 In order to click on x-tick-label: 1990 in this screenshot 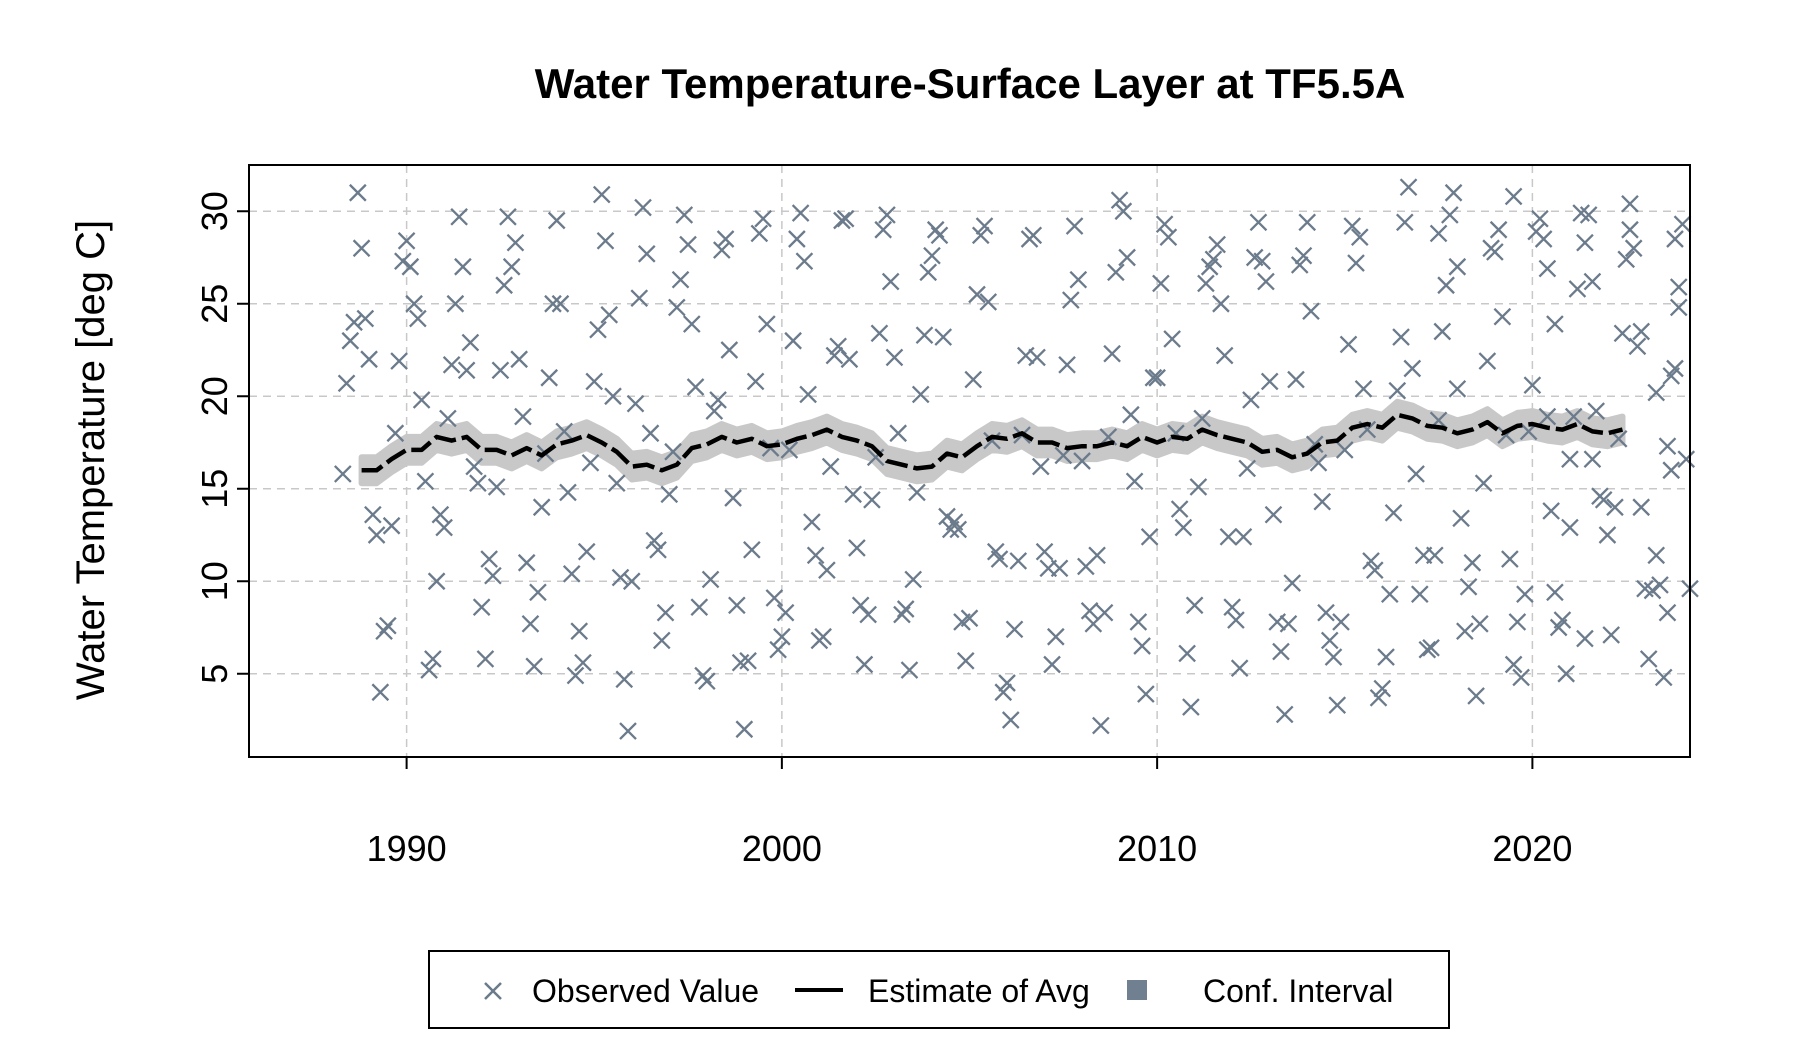, I will do `click(407, 848)`.